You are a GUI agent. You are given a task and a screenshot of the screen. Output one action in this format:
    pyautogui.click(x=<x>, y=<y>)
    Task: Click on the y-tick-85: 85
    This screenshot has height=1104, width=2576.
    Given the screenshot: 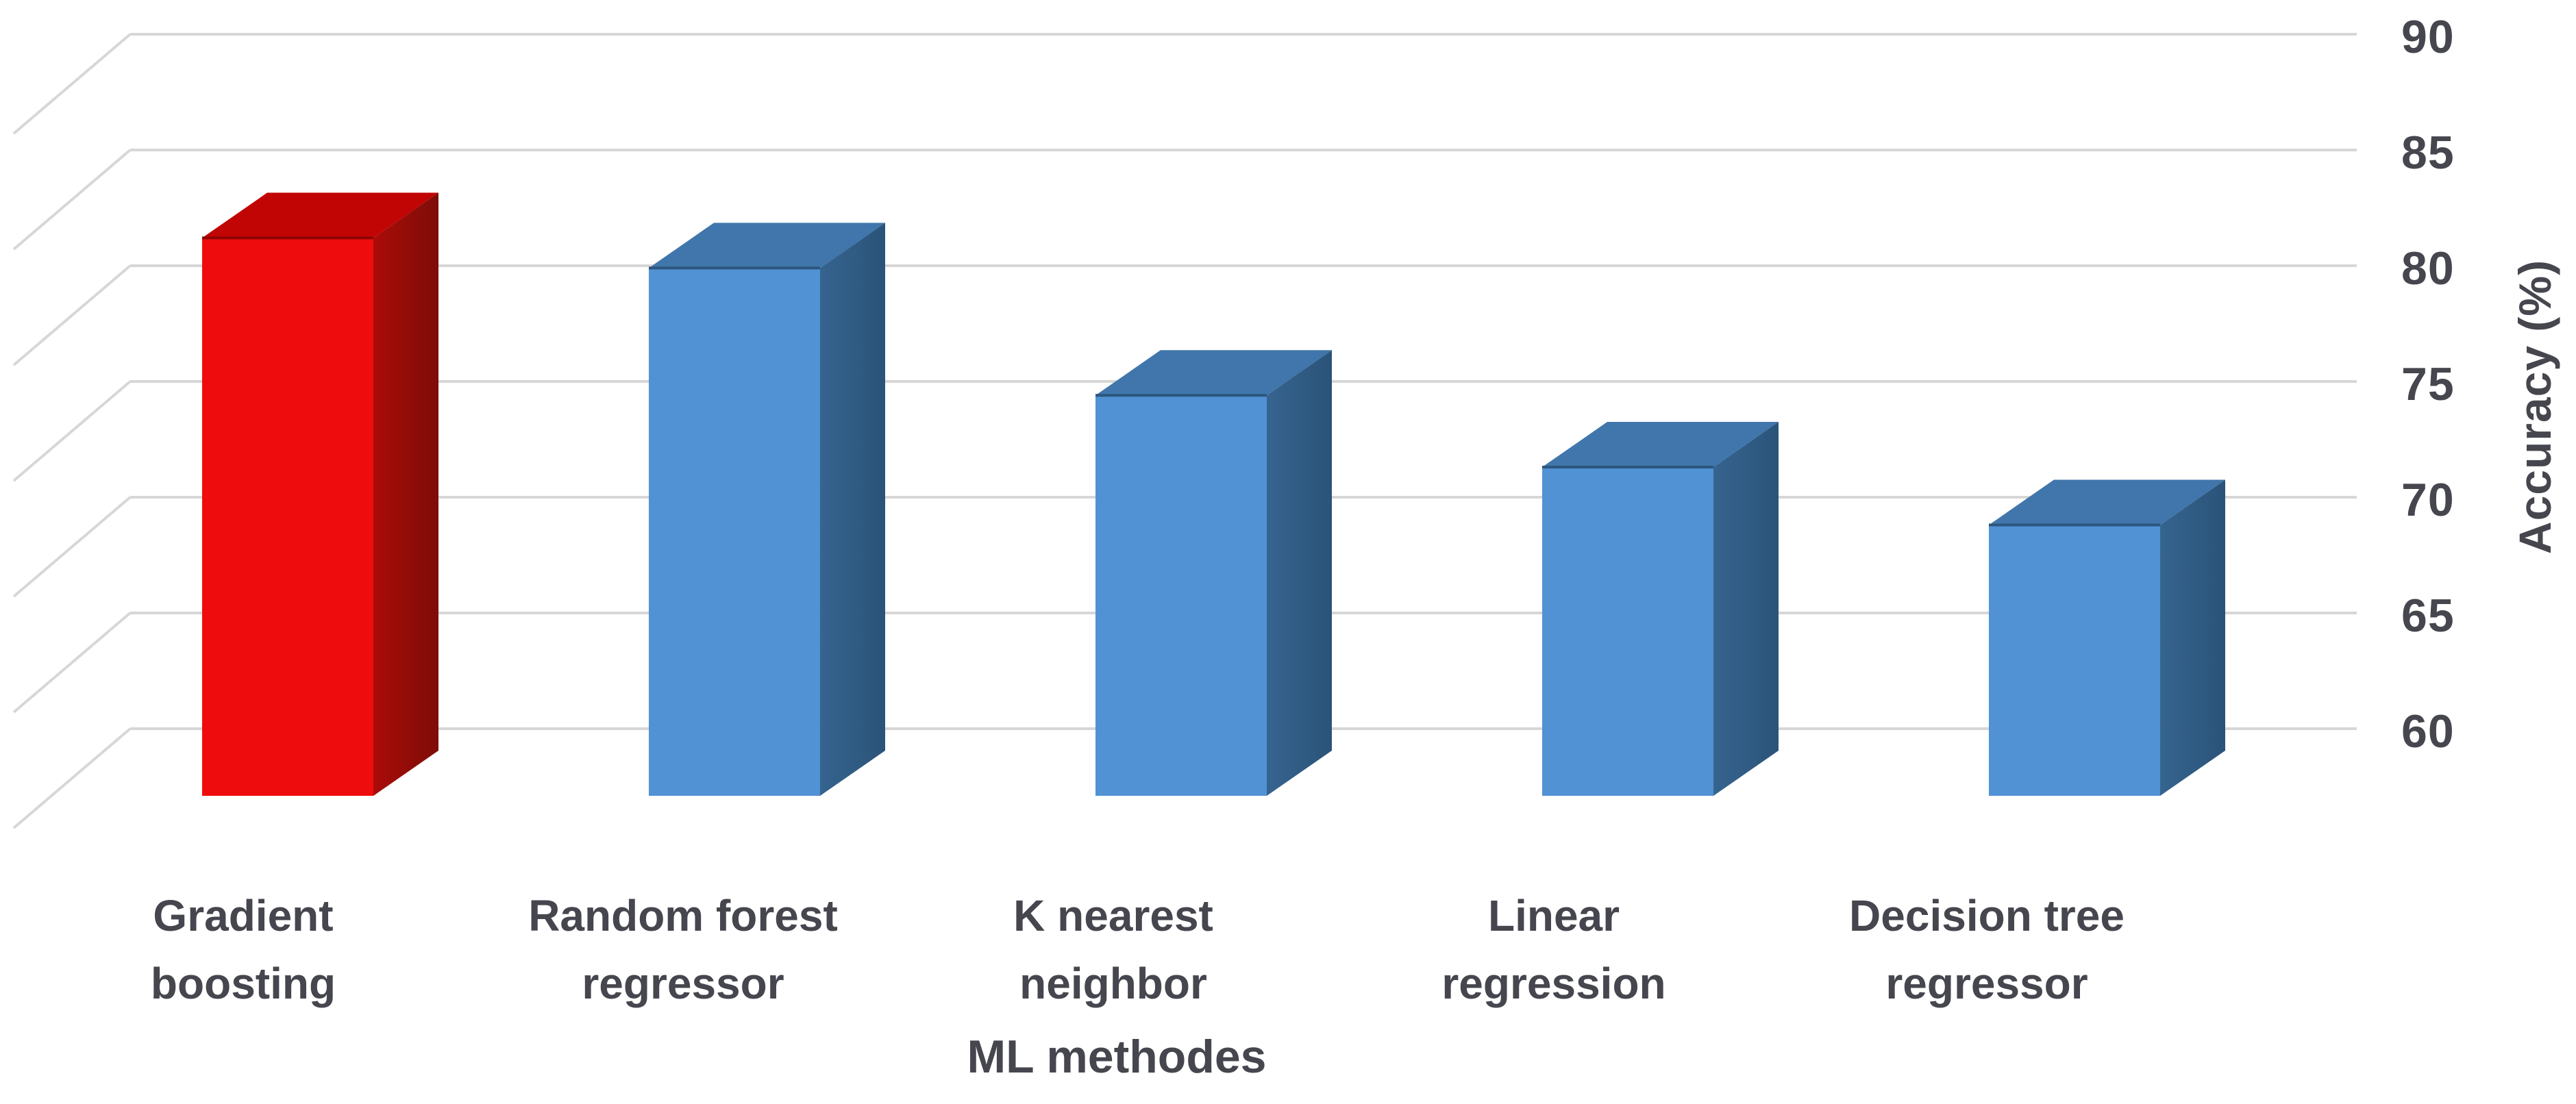 What is the action you would take?
    pyautogui.click(x=2428, y=153)
    